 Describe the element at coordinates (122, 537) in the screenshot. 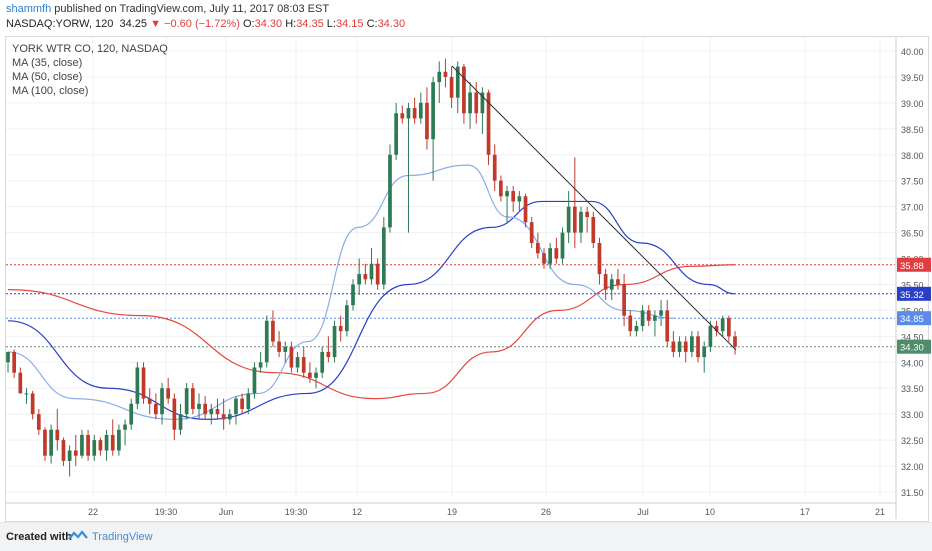

I see `tradingview-link: TradingView` at that location.